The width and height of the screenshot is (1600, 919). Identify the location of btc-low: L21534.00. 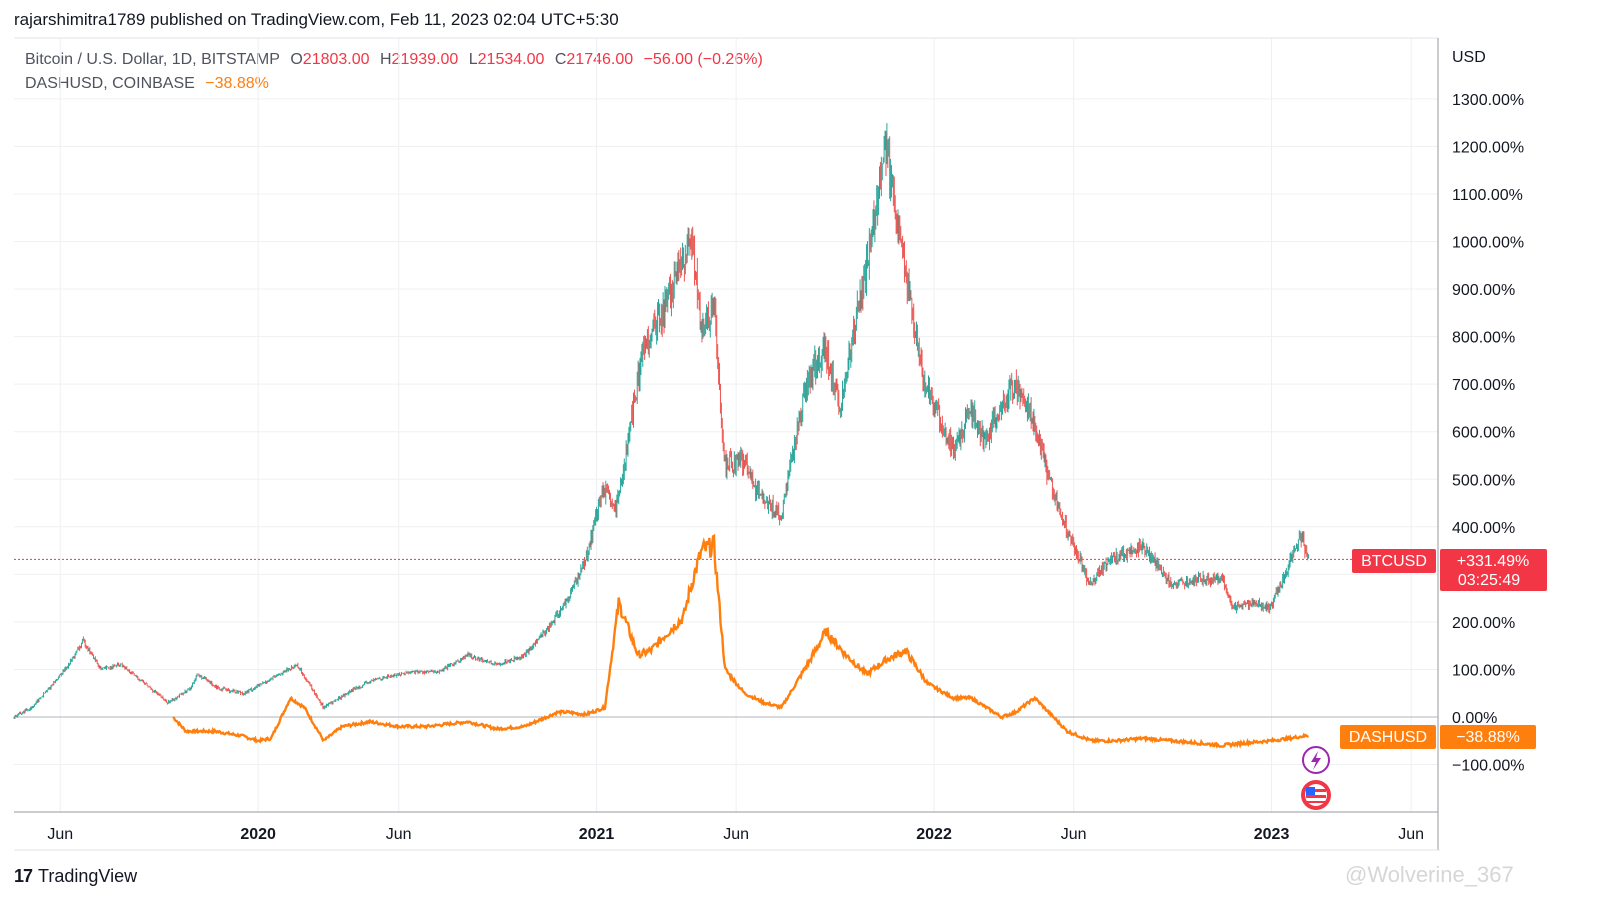
(506, 59).